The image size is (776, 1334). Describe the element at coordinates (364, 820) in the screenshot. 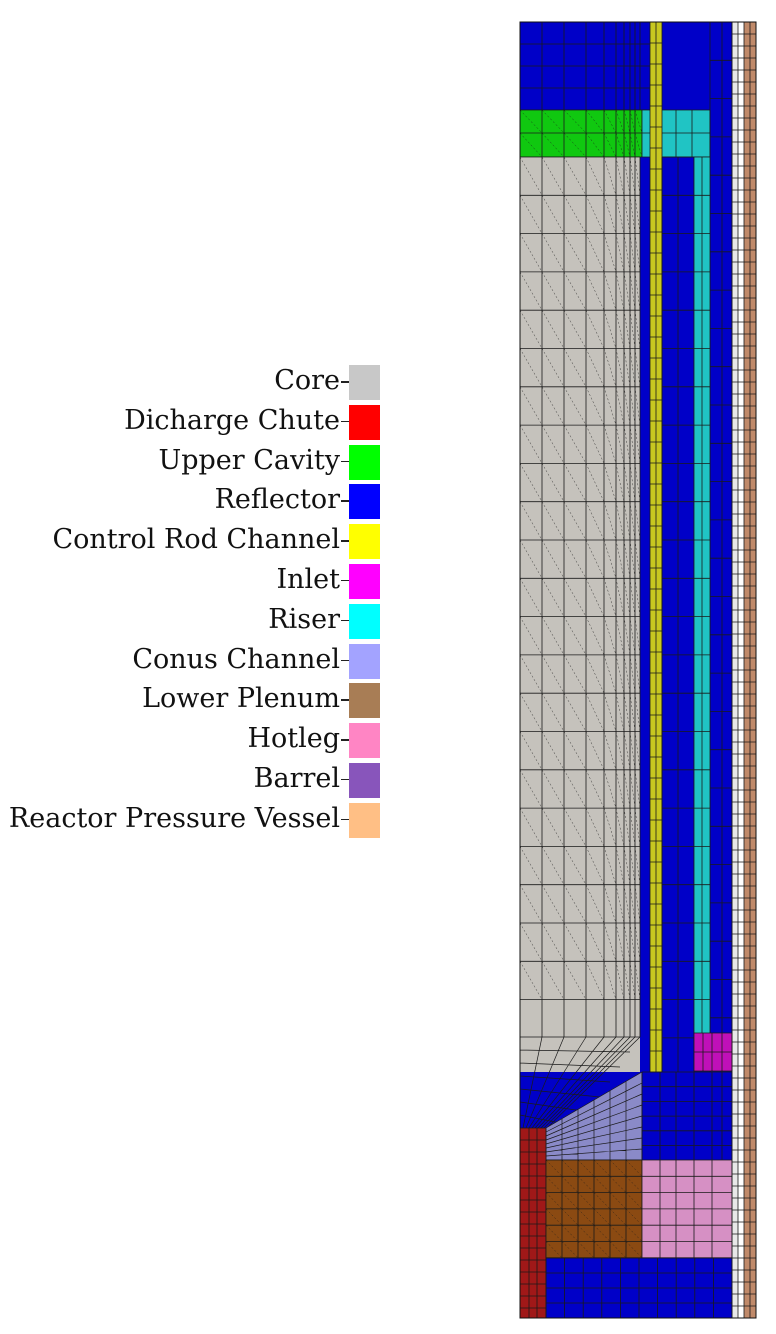

I see `legend-swatch-reactor-pressure-vessel` at that location.